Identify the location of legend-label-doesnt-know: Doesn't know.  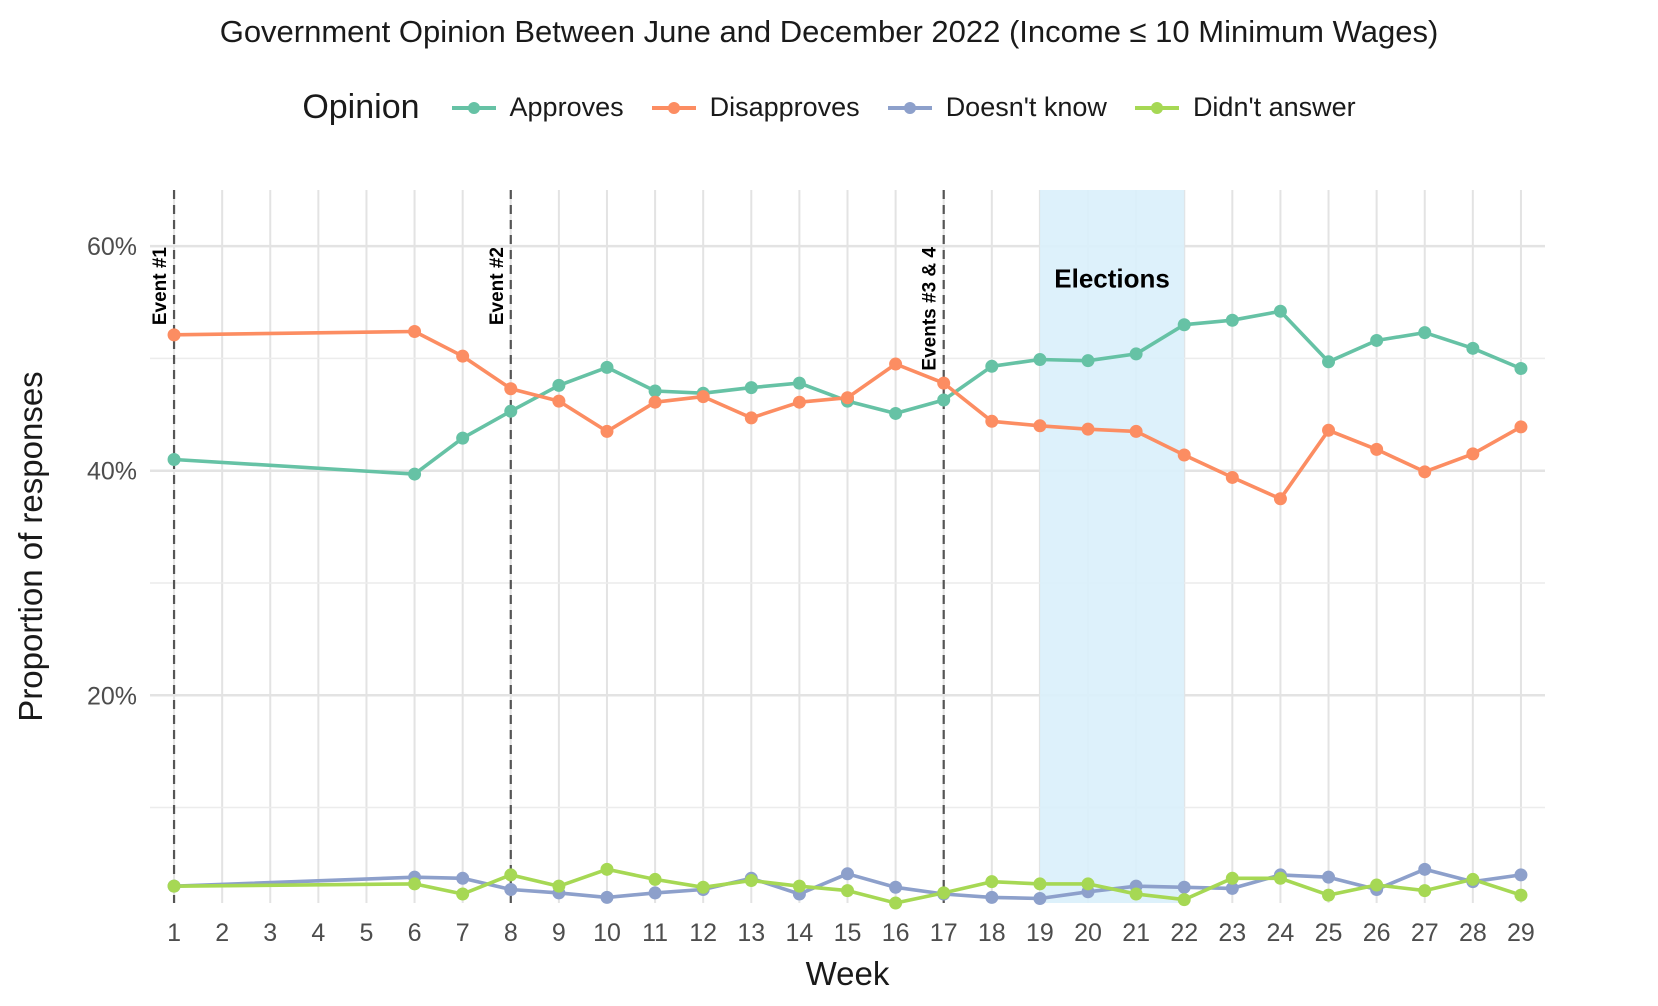
(1026, 107).